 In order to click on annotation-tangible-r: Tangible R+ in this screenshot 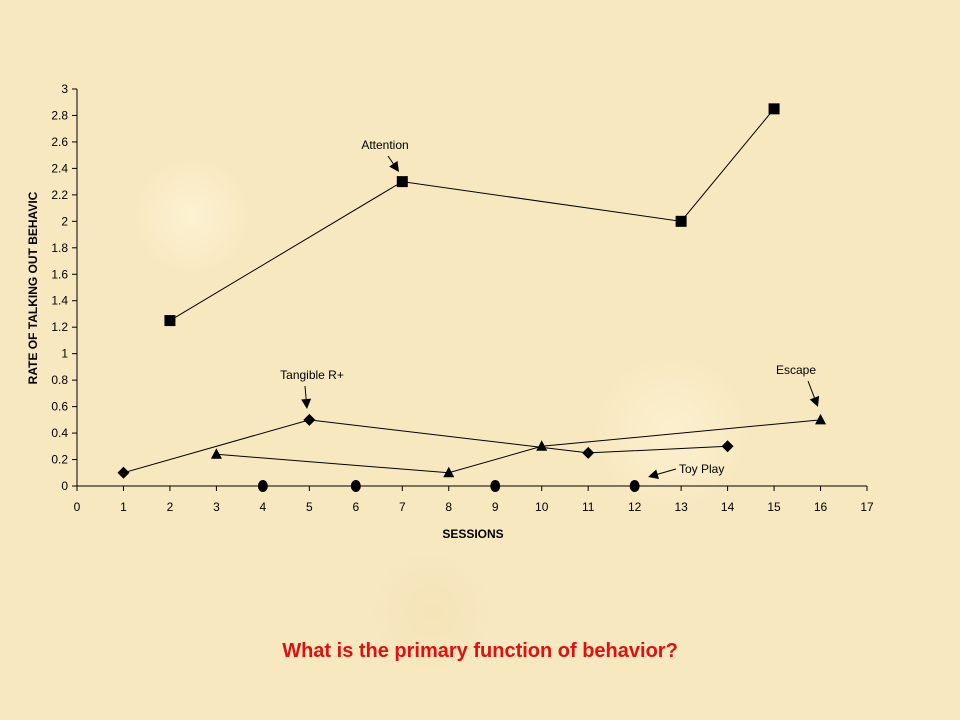, I will do `click(312, 388)`.